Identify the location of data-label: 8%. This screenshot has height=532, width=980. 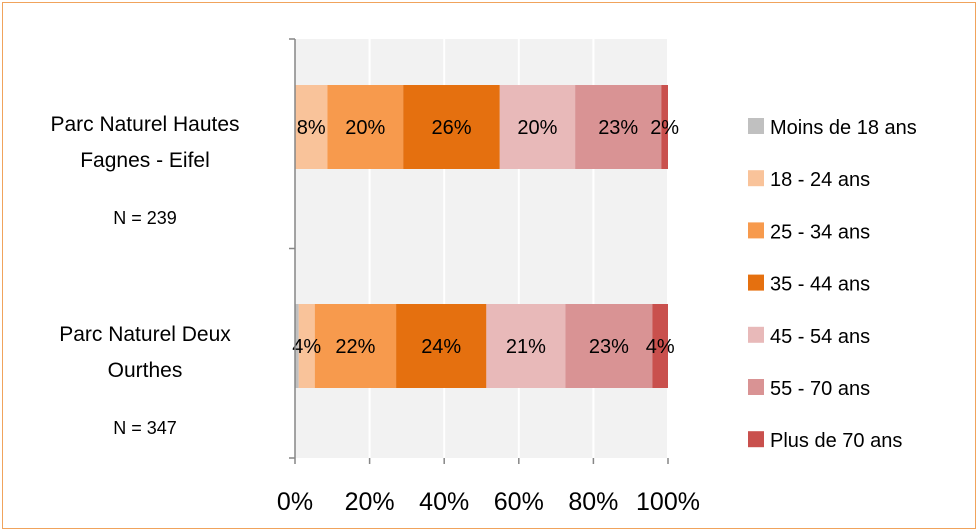
(311, 128).